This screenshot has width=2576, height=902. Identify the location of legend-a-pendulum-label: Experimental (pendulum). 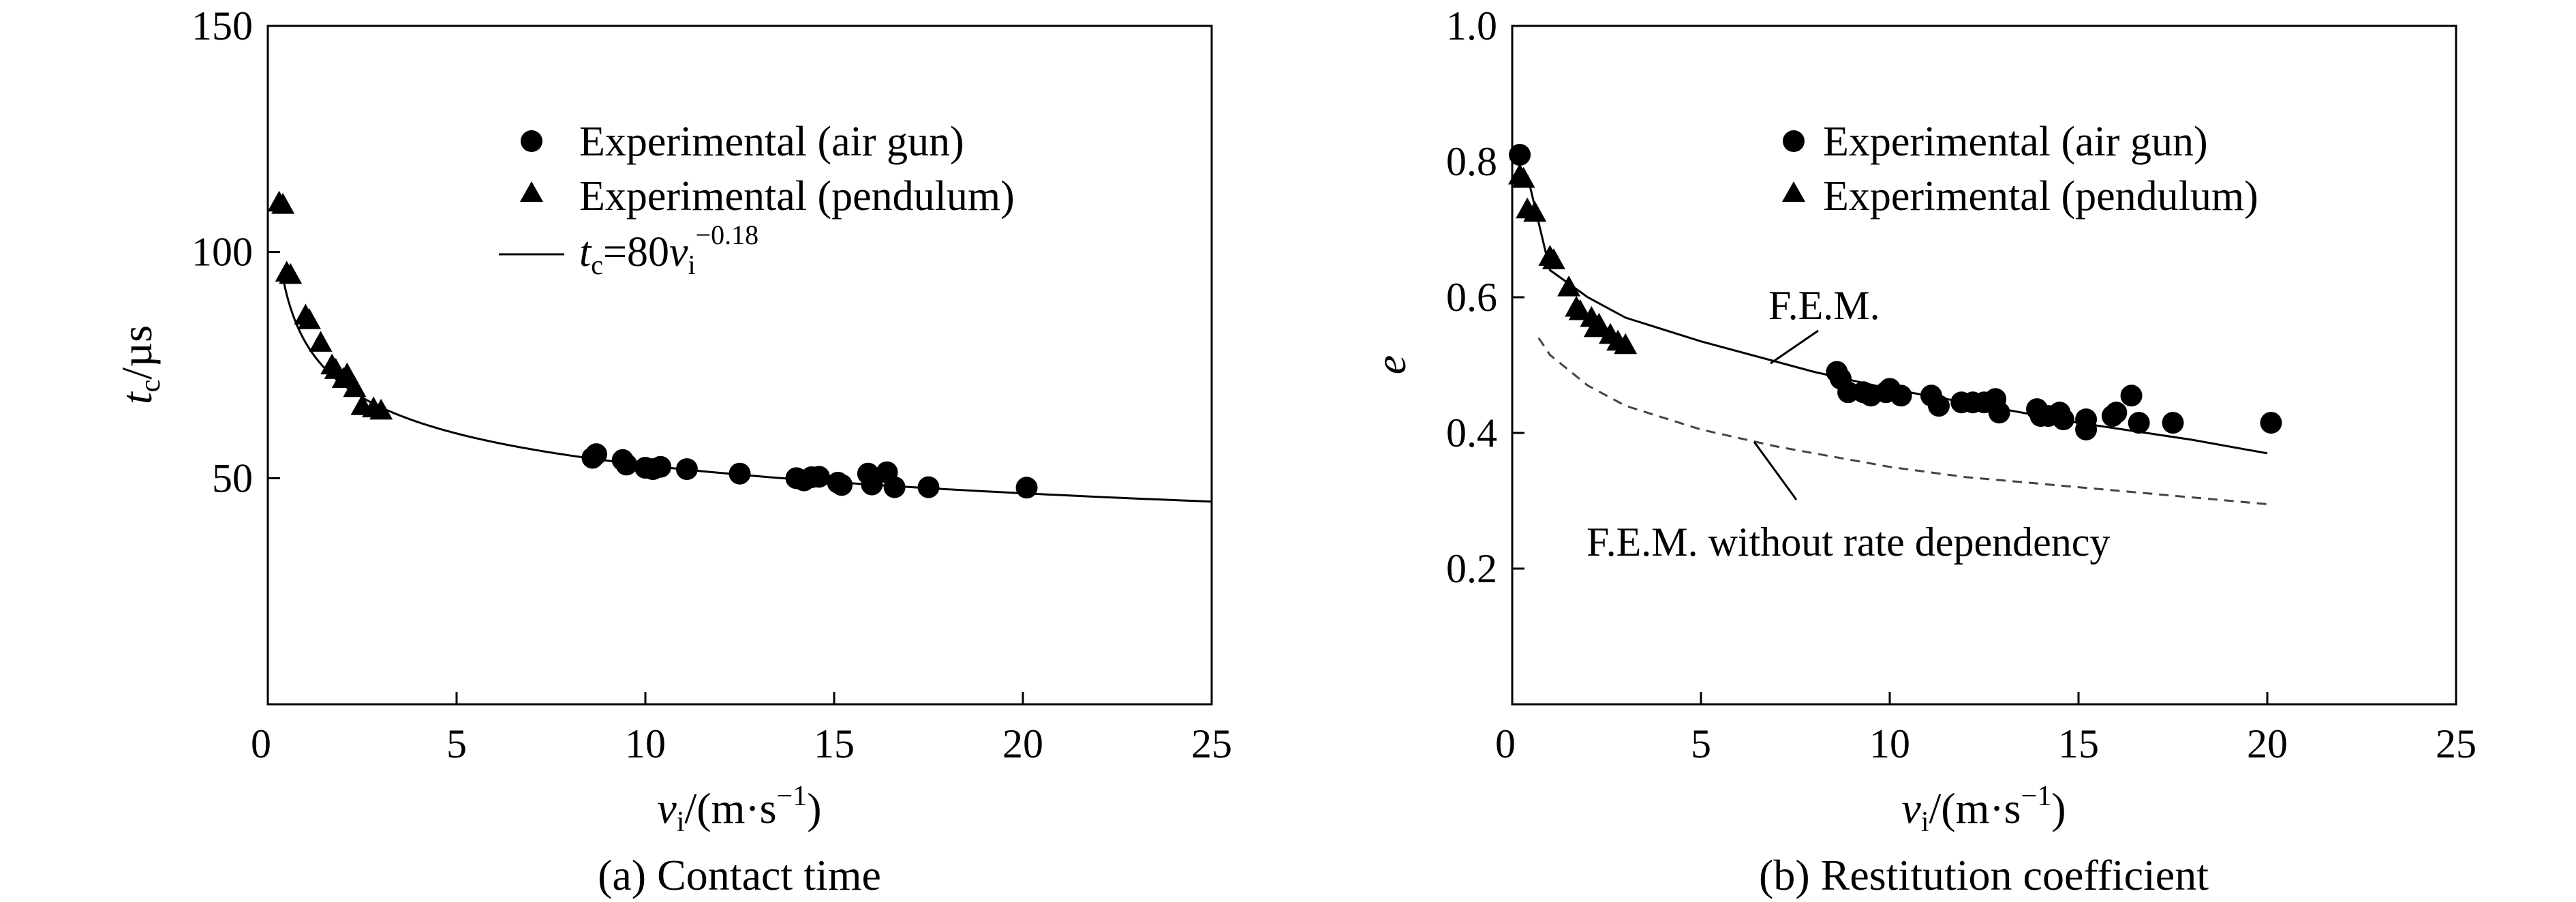
(797, 197).